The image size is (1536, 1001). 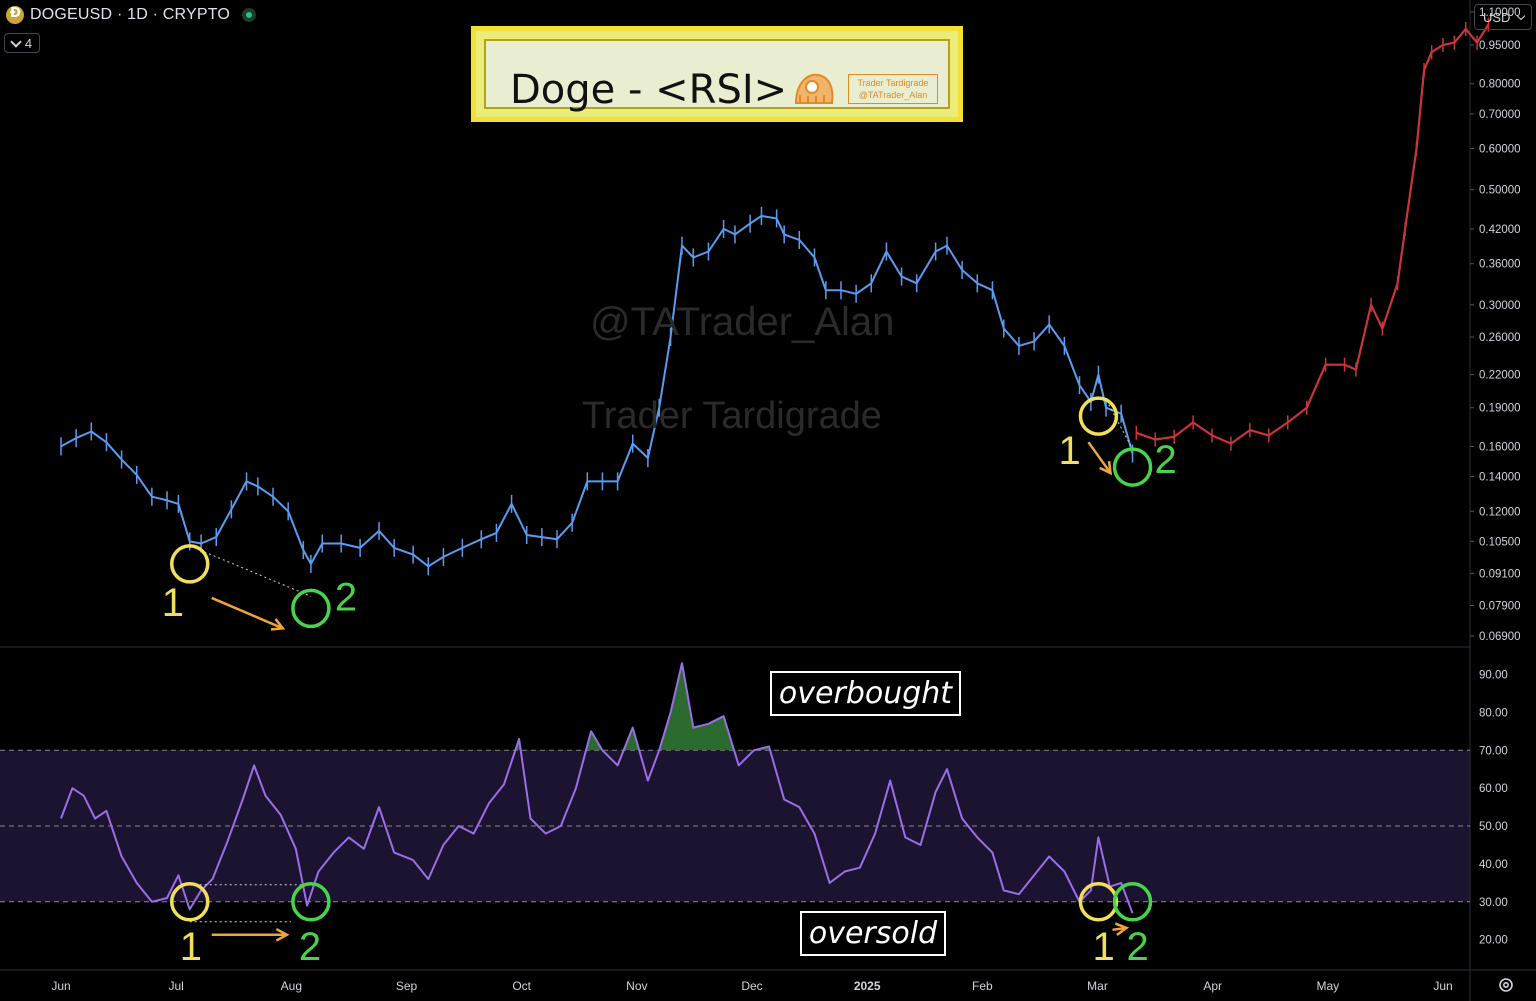 What do you see at coordinates (1493, 676) in the screenshot?
I see `rsi-tick-label: 90.00` at bounding box center [1493, 676].